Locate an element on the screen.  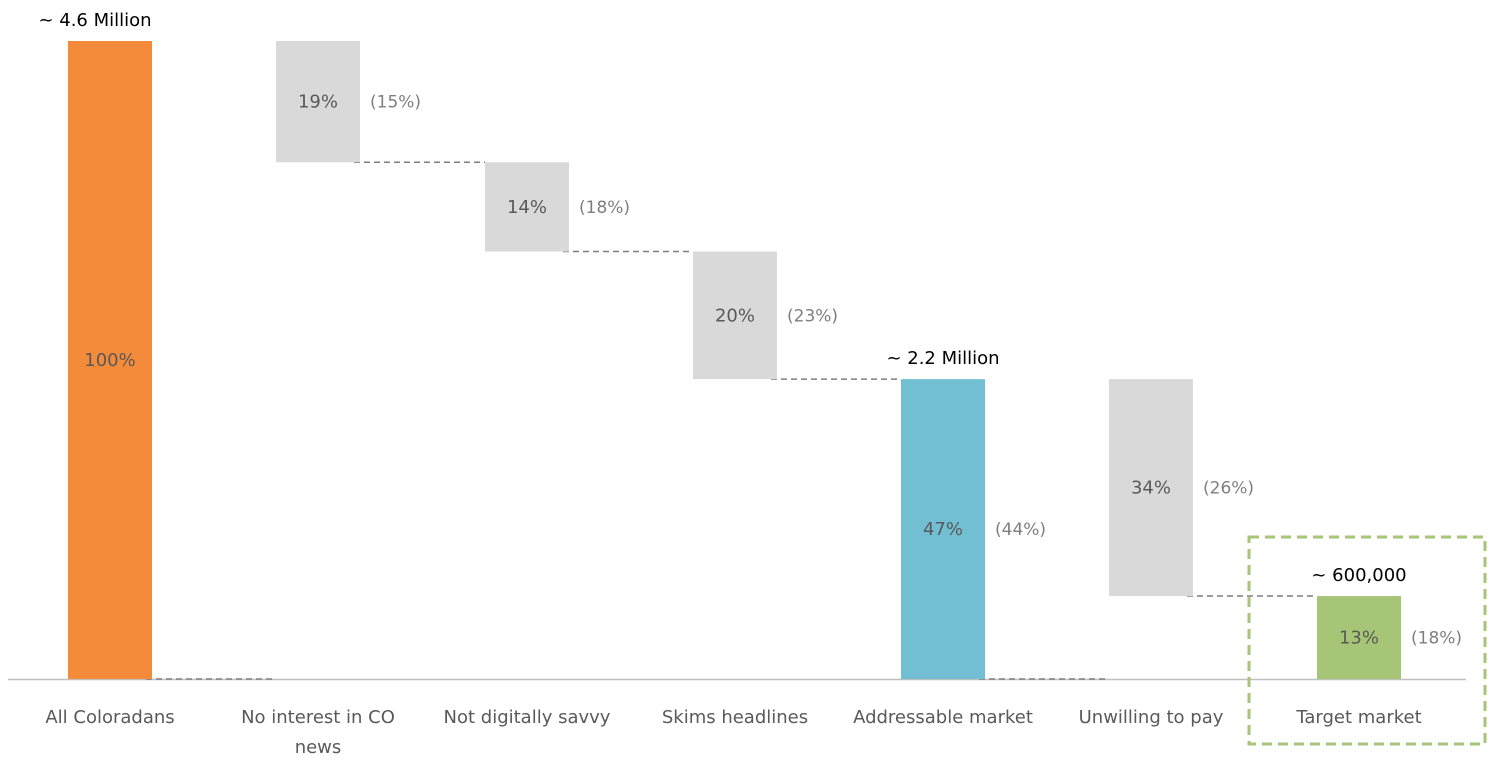
value-label: 13% is located at coordinates (1359, 638).